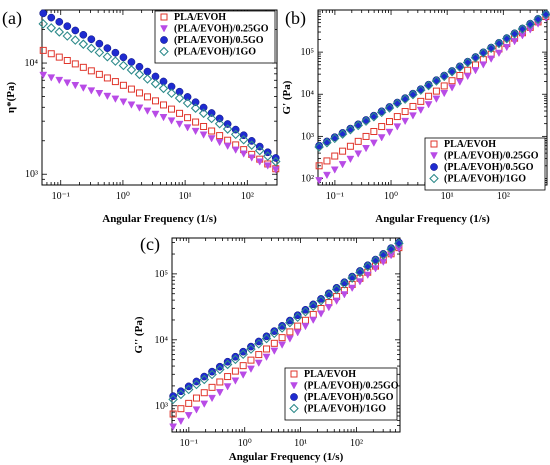 This screenshot has height=465, width=550. What do you see at coordinates (219, 40) in the screenshot?
I see `legend-label: (PLA/EVOH)/0.5GO` at bounding box center [219, 40].